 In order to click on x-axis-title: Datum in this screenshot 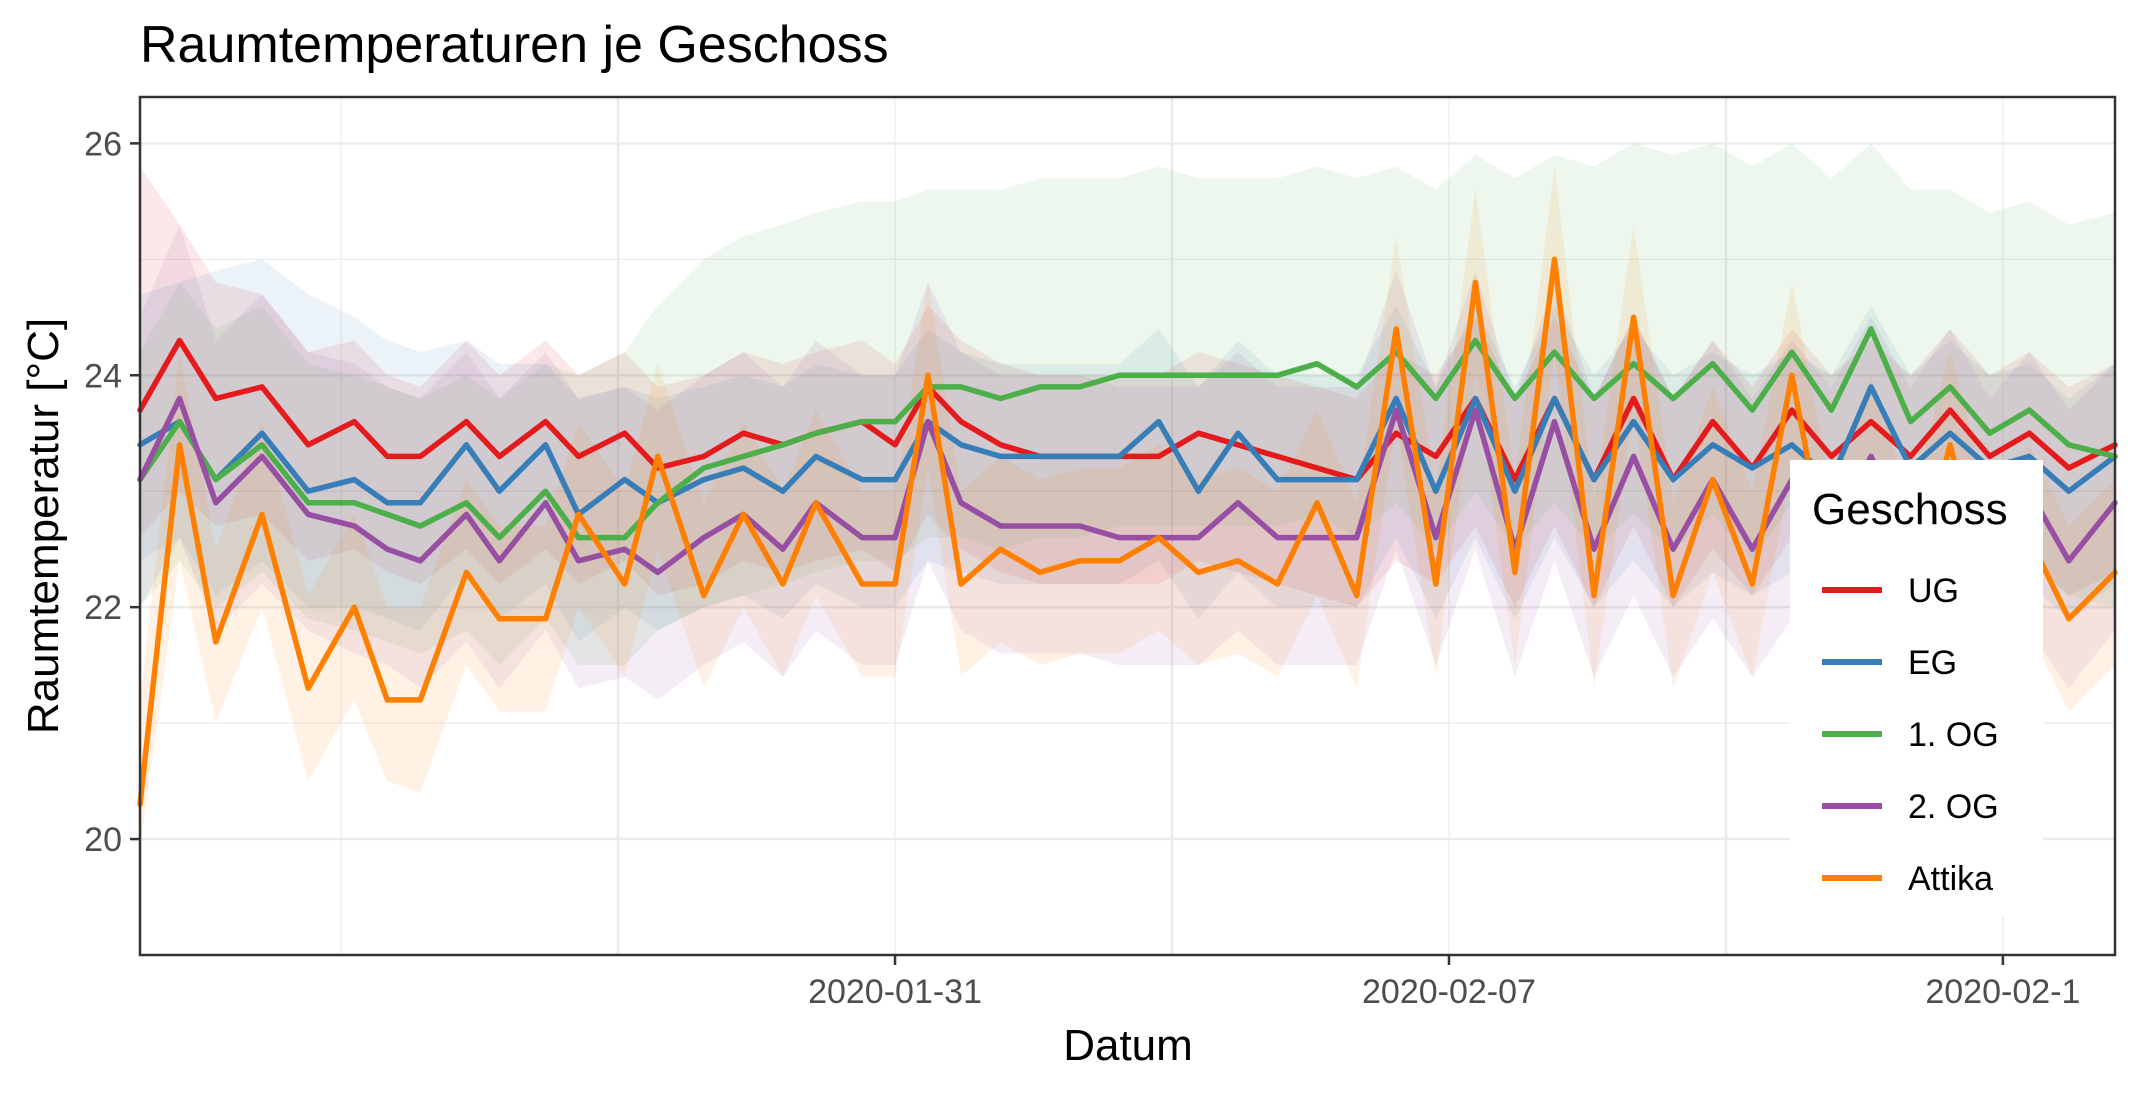, I will do `click(1128, 1045)`.